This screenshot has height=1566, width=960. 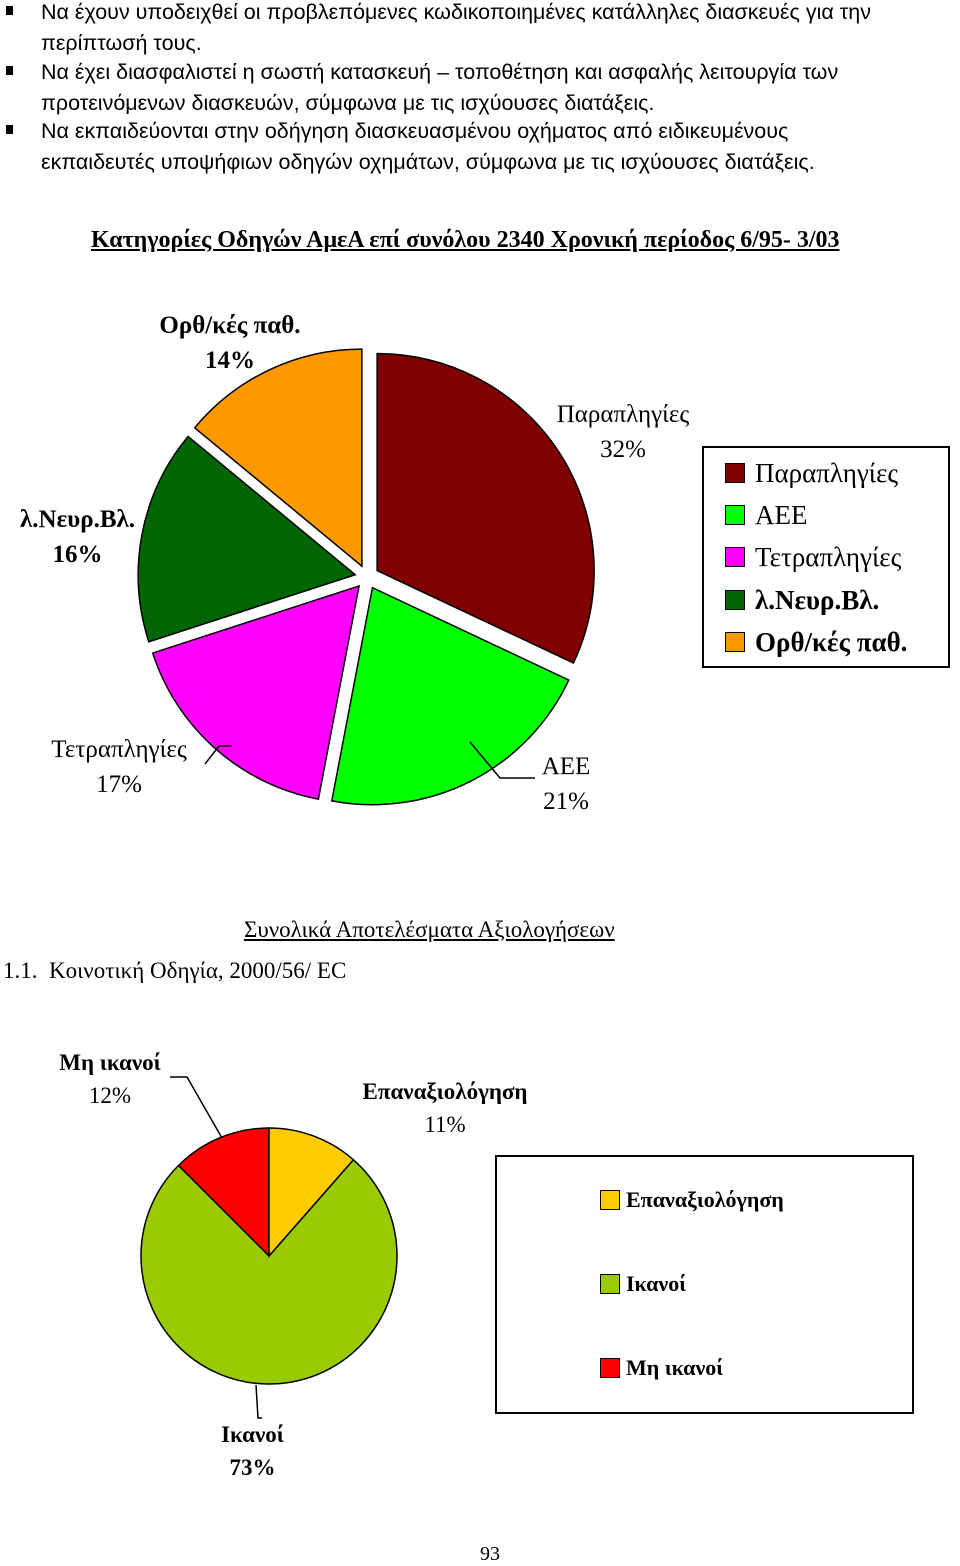 What do you see at coordinates (175, 970) in the screenshot?
I see `subheading: 1.1. Κοινοτική Οδηγία, 2000/56/ EC` at bounding box center [175, 970].